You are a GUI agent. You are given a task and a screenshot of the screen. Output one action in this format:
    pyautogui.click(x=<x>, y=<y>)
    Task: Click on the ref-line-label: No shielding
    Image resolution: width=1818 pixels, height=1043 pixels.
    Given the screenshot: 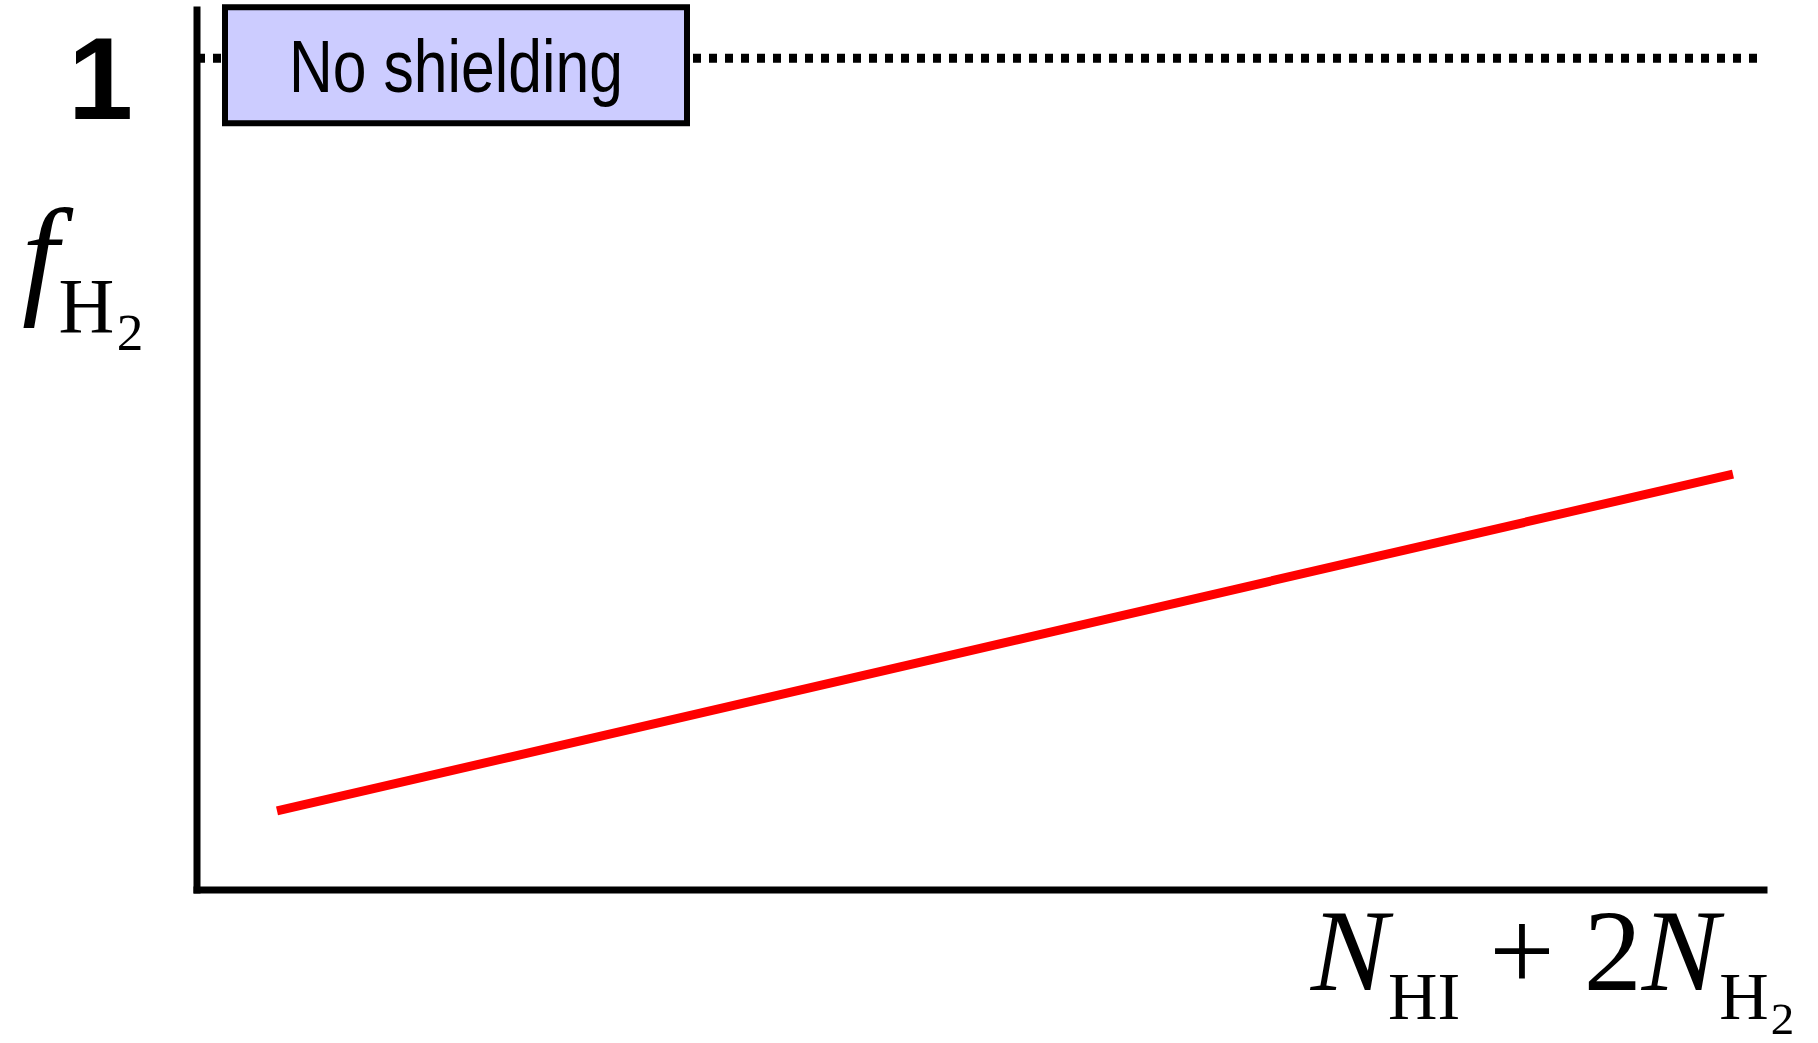 What is the action you would take?
    pyautogui.click(x=456, y=66)
    